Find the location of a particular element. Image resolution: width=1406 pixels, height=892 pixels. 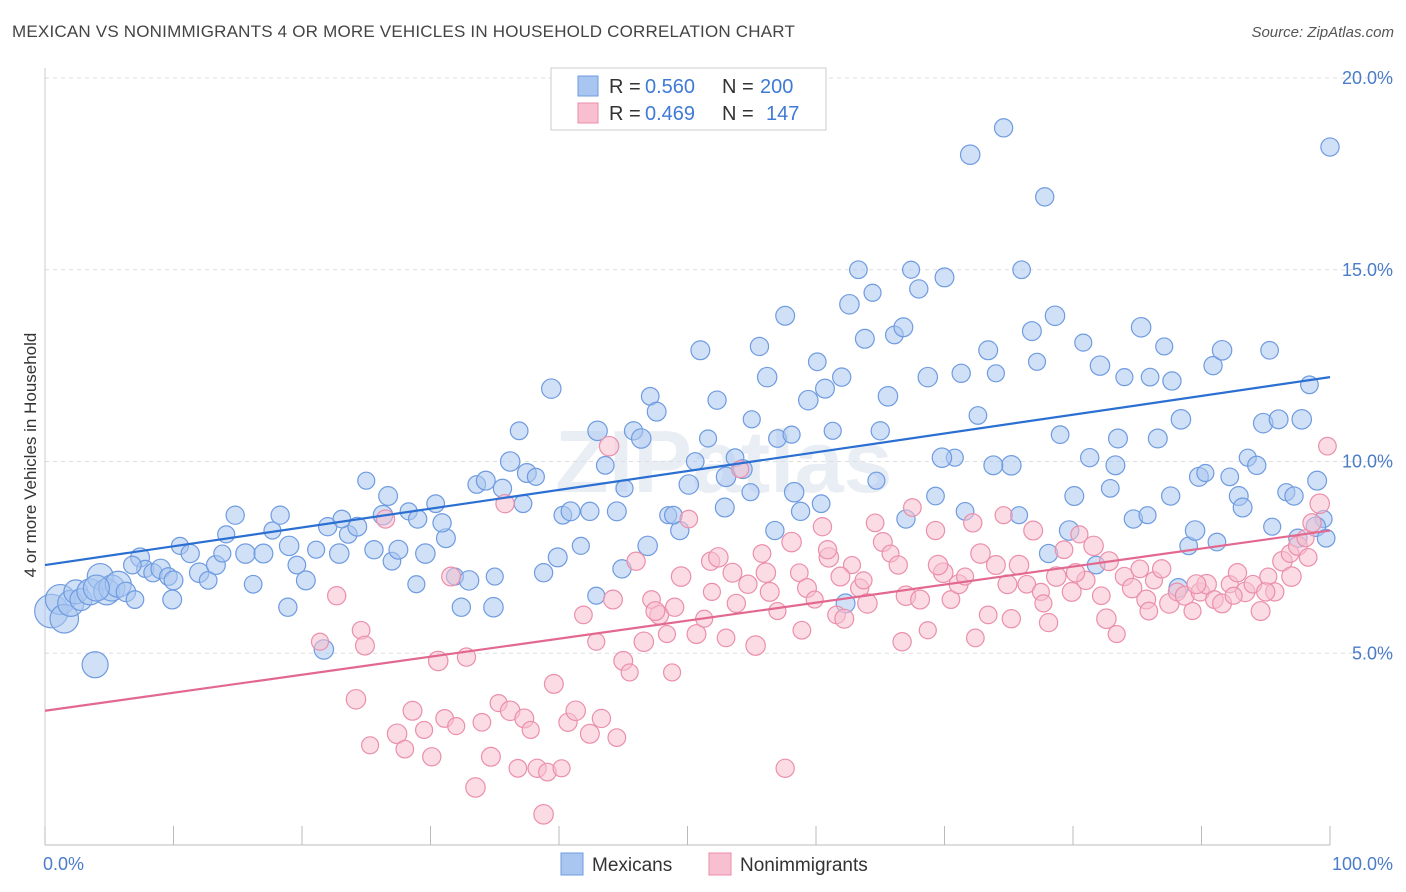

legend-n-value-1: 200 is located at coordinates (776, 87).